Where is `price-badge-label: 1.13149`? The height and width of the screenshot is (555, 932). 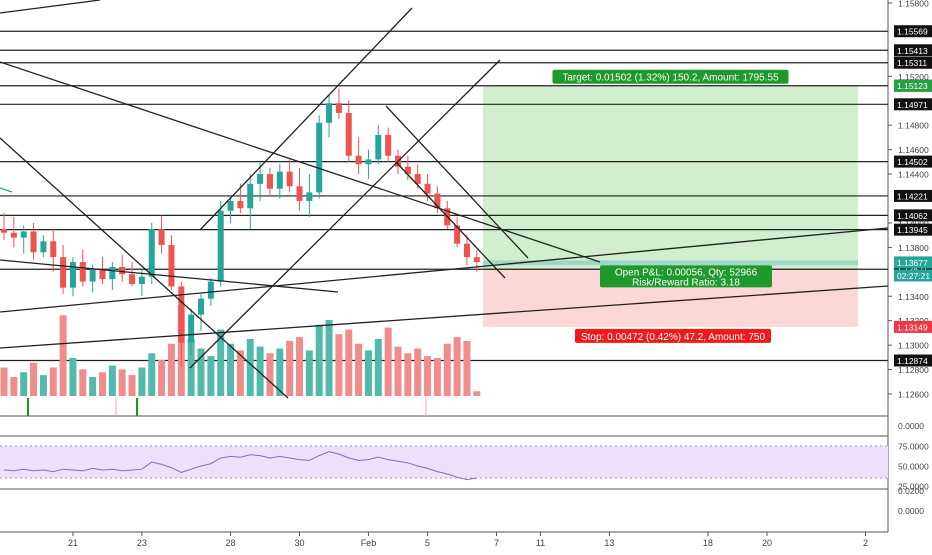 price-badge-label: 1.13149 is located at coordinates (912, 327).